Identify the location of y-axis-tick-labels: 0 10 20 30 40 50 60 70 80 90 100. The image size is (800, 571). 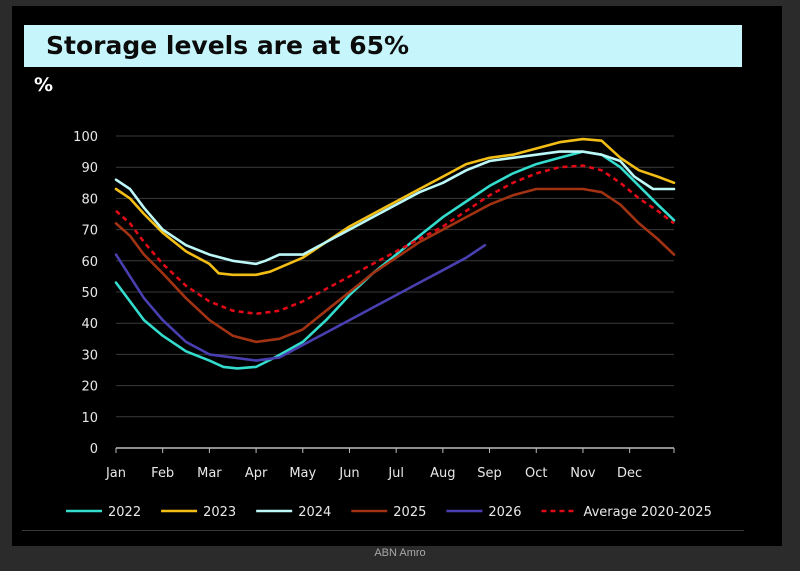
(85, 293).